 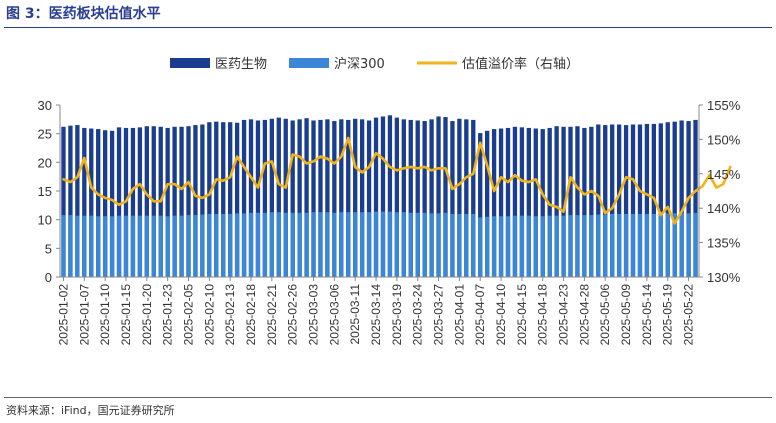 What do you see at coordinates (314, 315) in the screenshot?
I see `x-tick-label: 2025-03-03` at bounding box center [314, 315].